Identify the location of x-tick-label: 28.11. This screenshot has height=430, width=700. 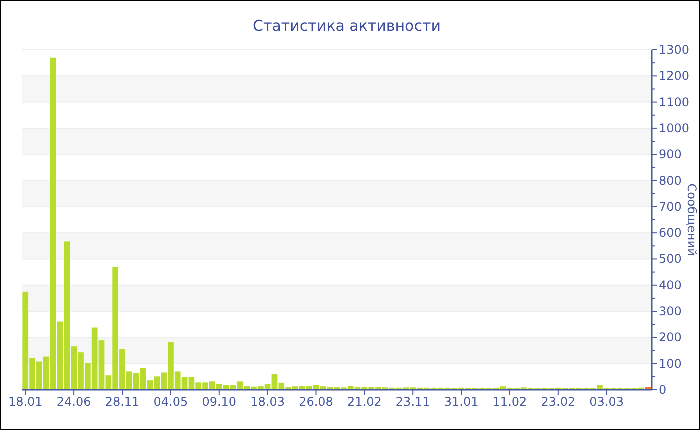
(122, 402).